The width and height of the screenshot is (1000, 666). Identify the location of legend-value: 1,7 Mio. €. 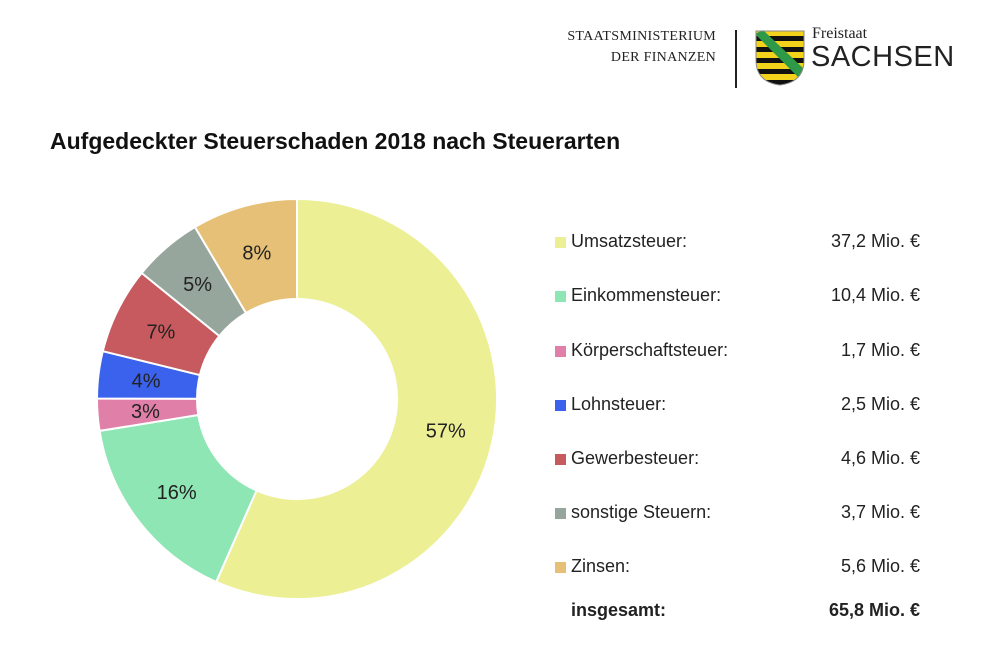
(880, 350).